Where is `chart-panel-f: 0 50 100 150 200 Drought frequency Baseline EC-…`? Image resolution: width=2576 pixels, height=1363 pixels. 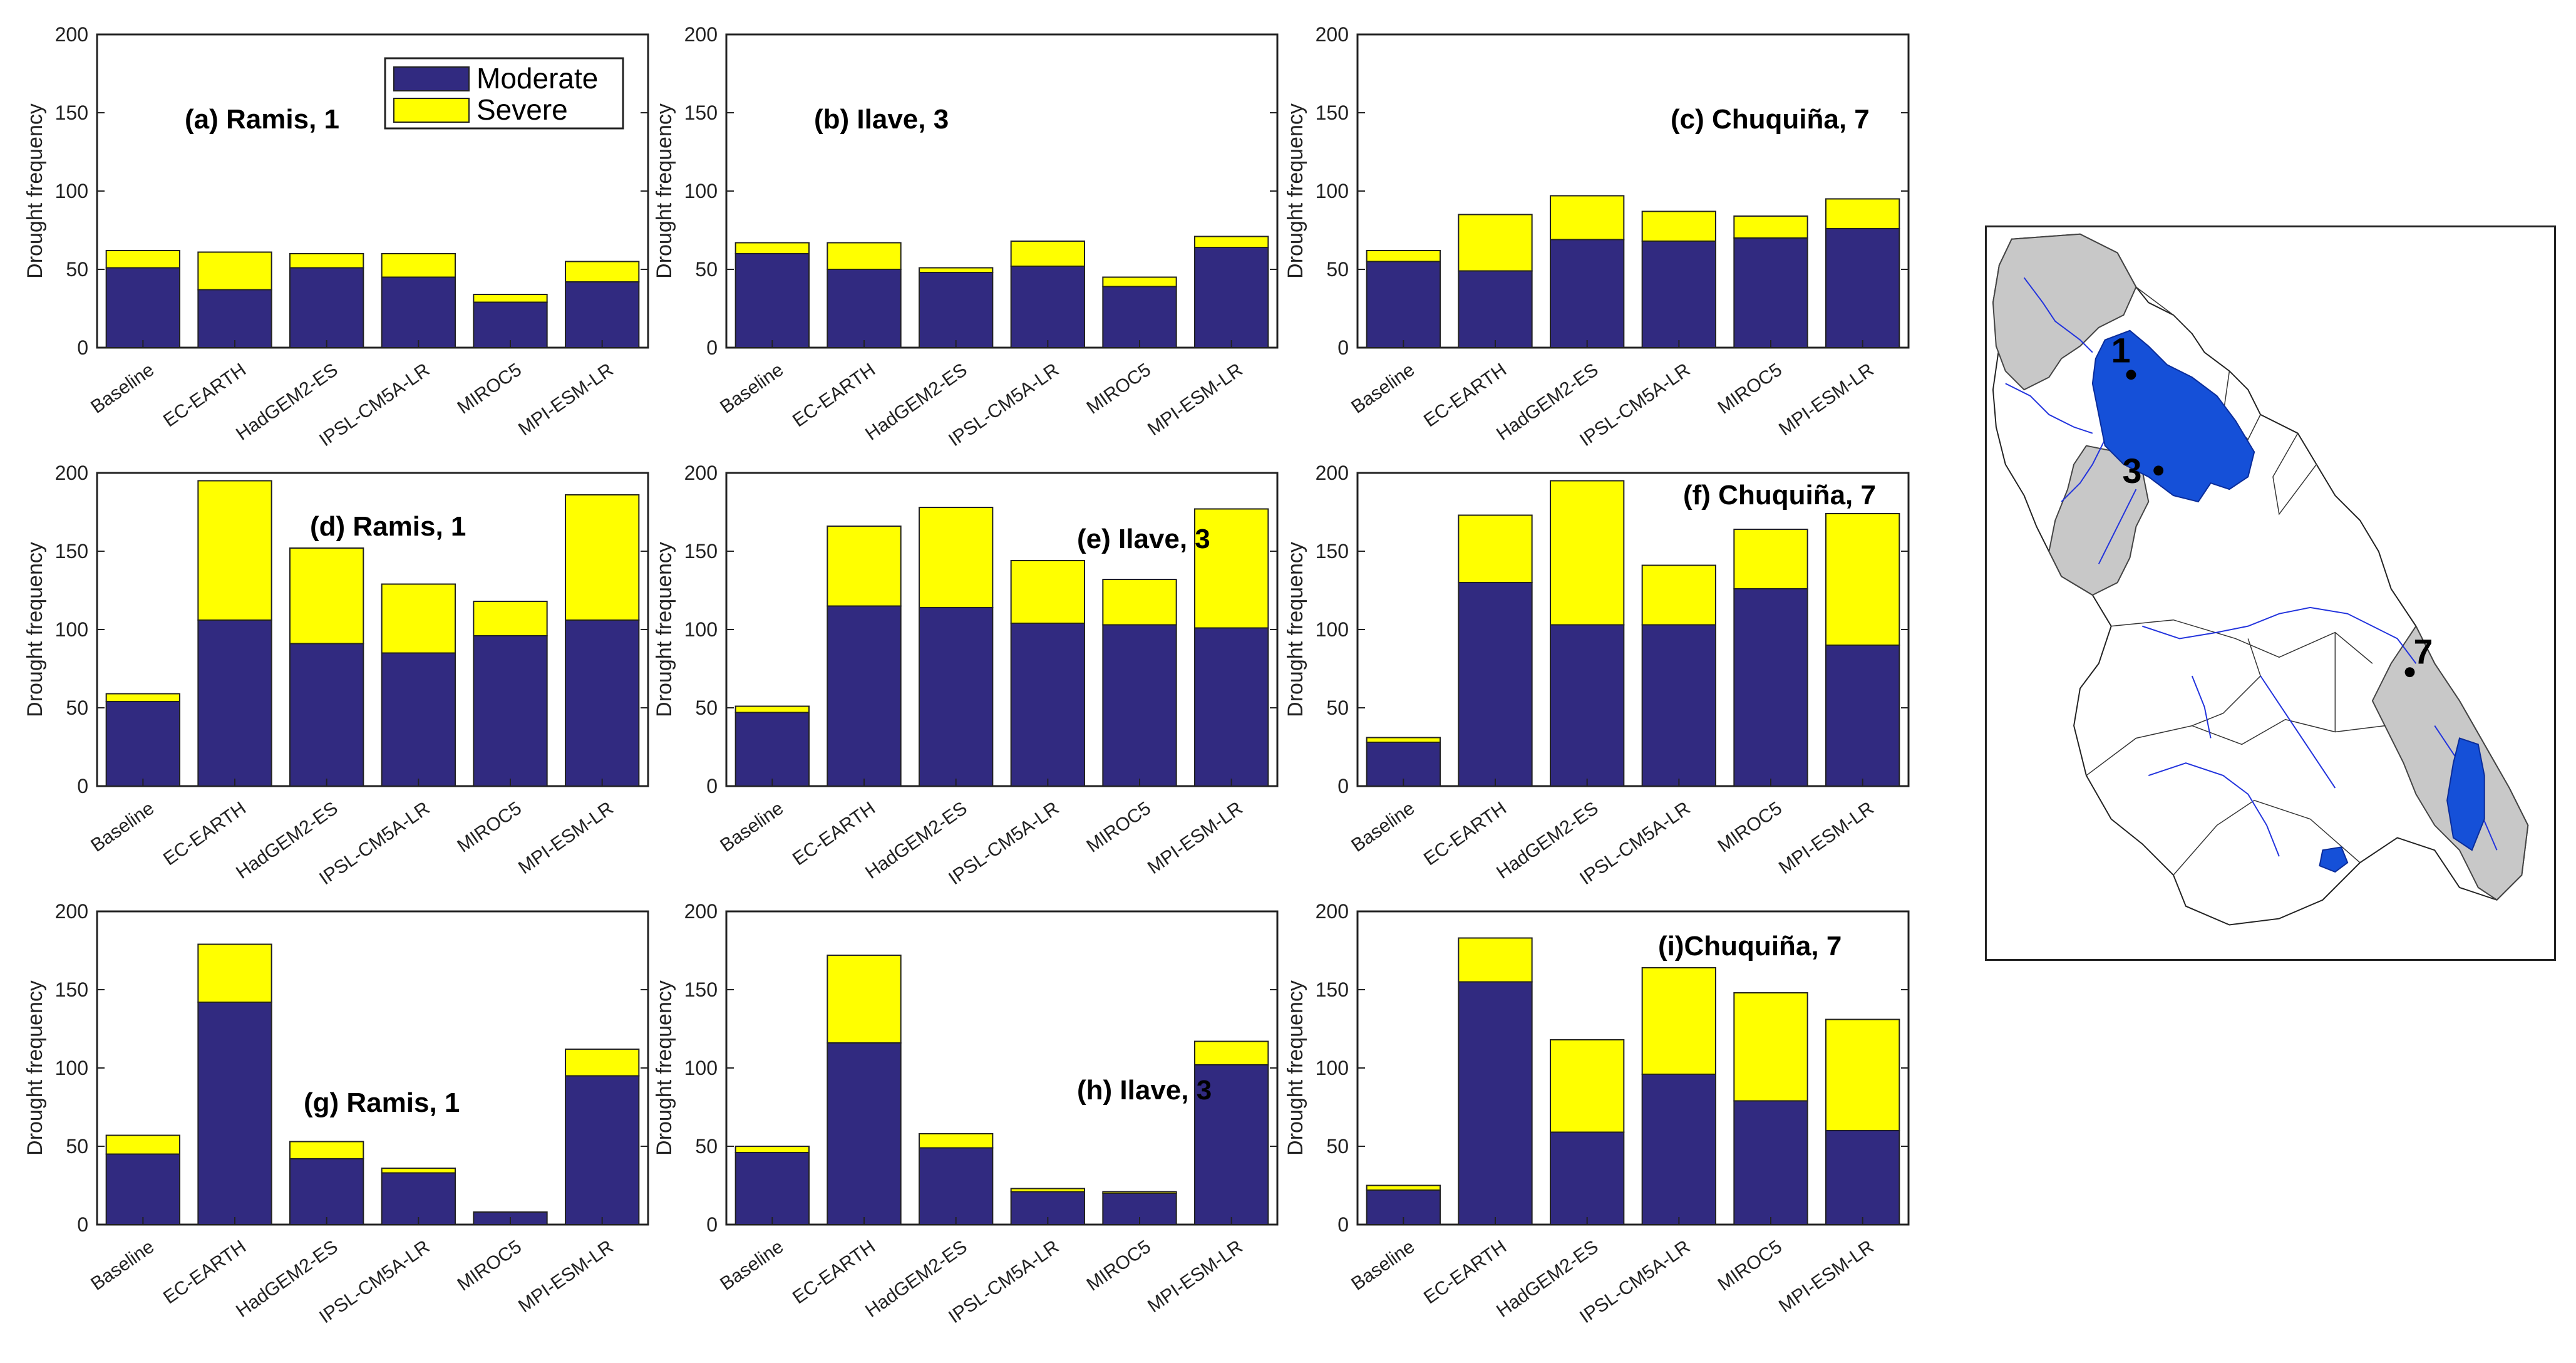 chart-panel-f: 0 50 100 150 200 Drought frequency Baseline EC-… is located at coordinates (1597, 675).